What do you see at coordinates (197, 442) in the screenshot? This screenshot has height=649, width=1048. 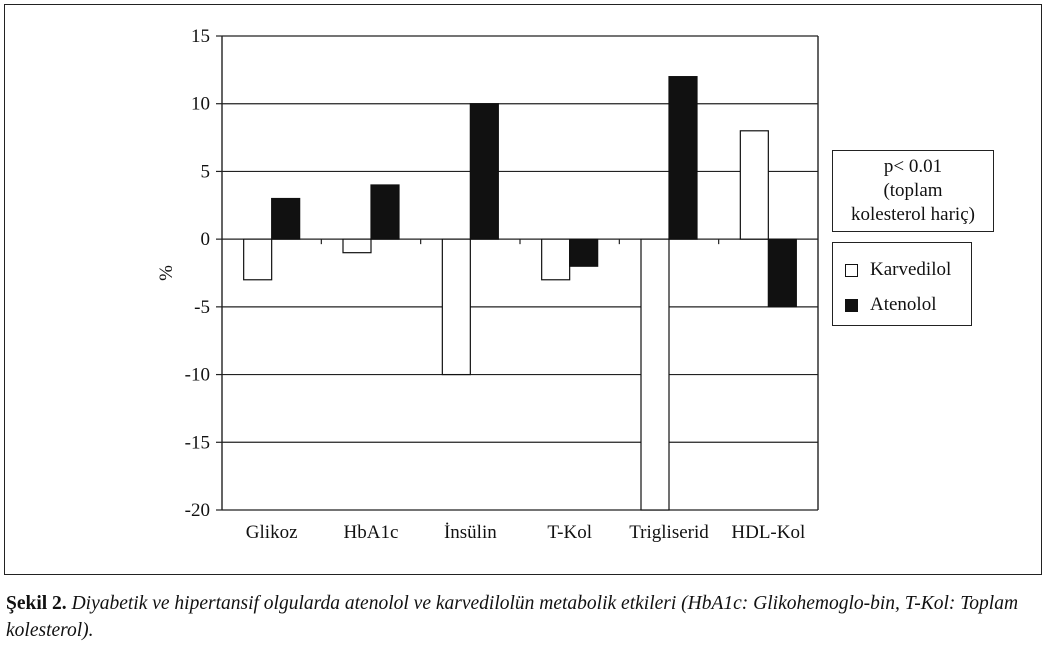 I see `y-tick-label: -15` at bounding box center [197, 442].